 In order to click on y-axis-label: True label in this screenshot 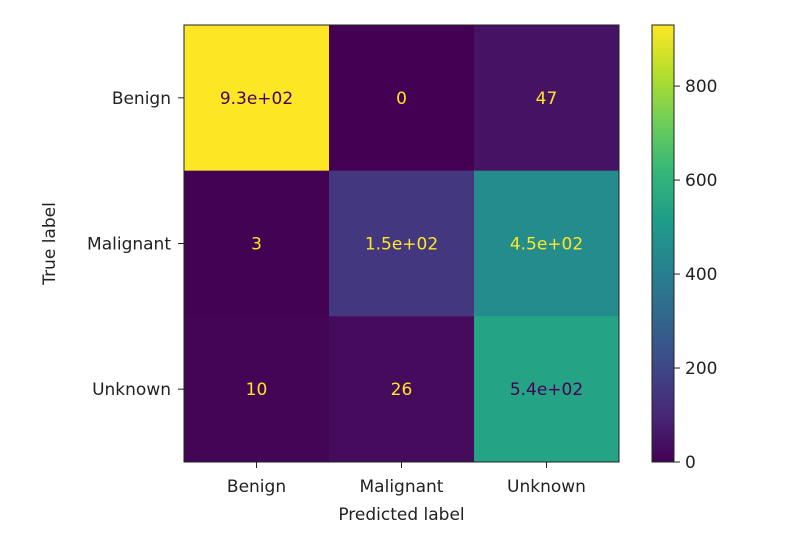, I will do `click(50, 244)`.